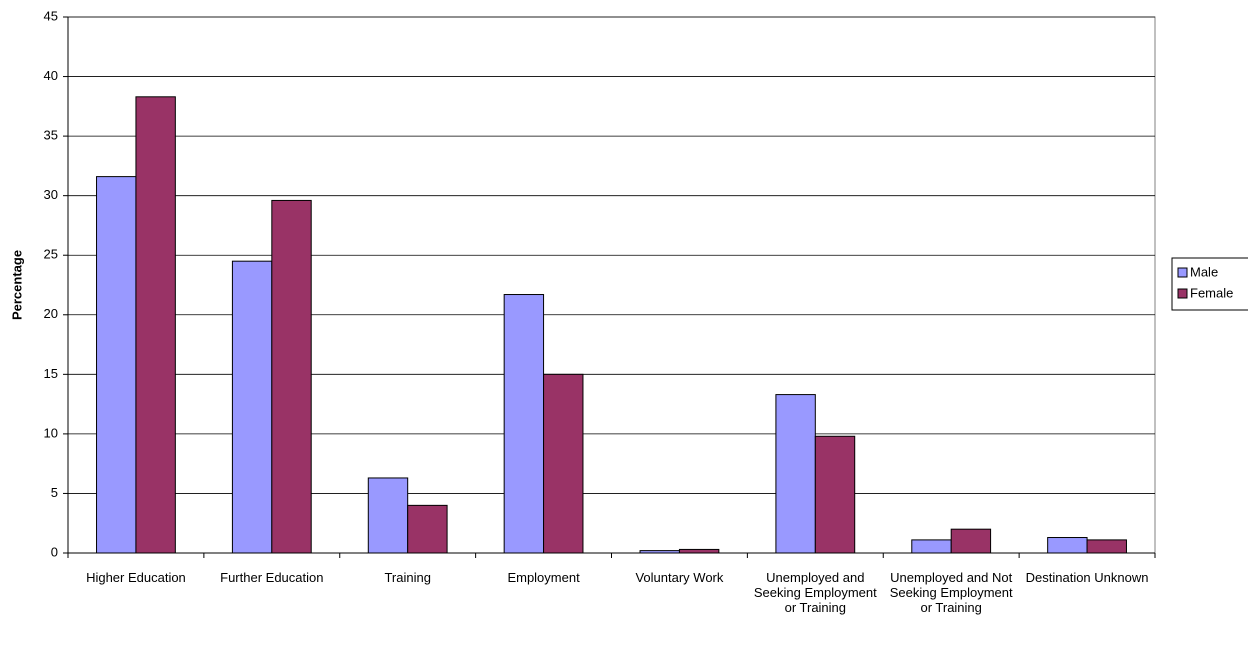 Image resolution: width=1248 pixels, height=650 pixels. I want to click on legend-label: Female, so click(1211, 292).